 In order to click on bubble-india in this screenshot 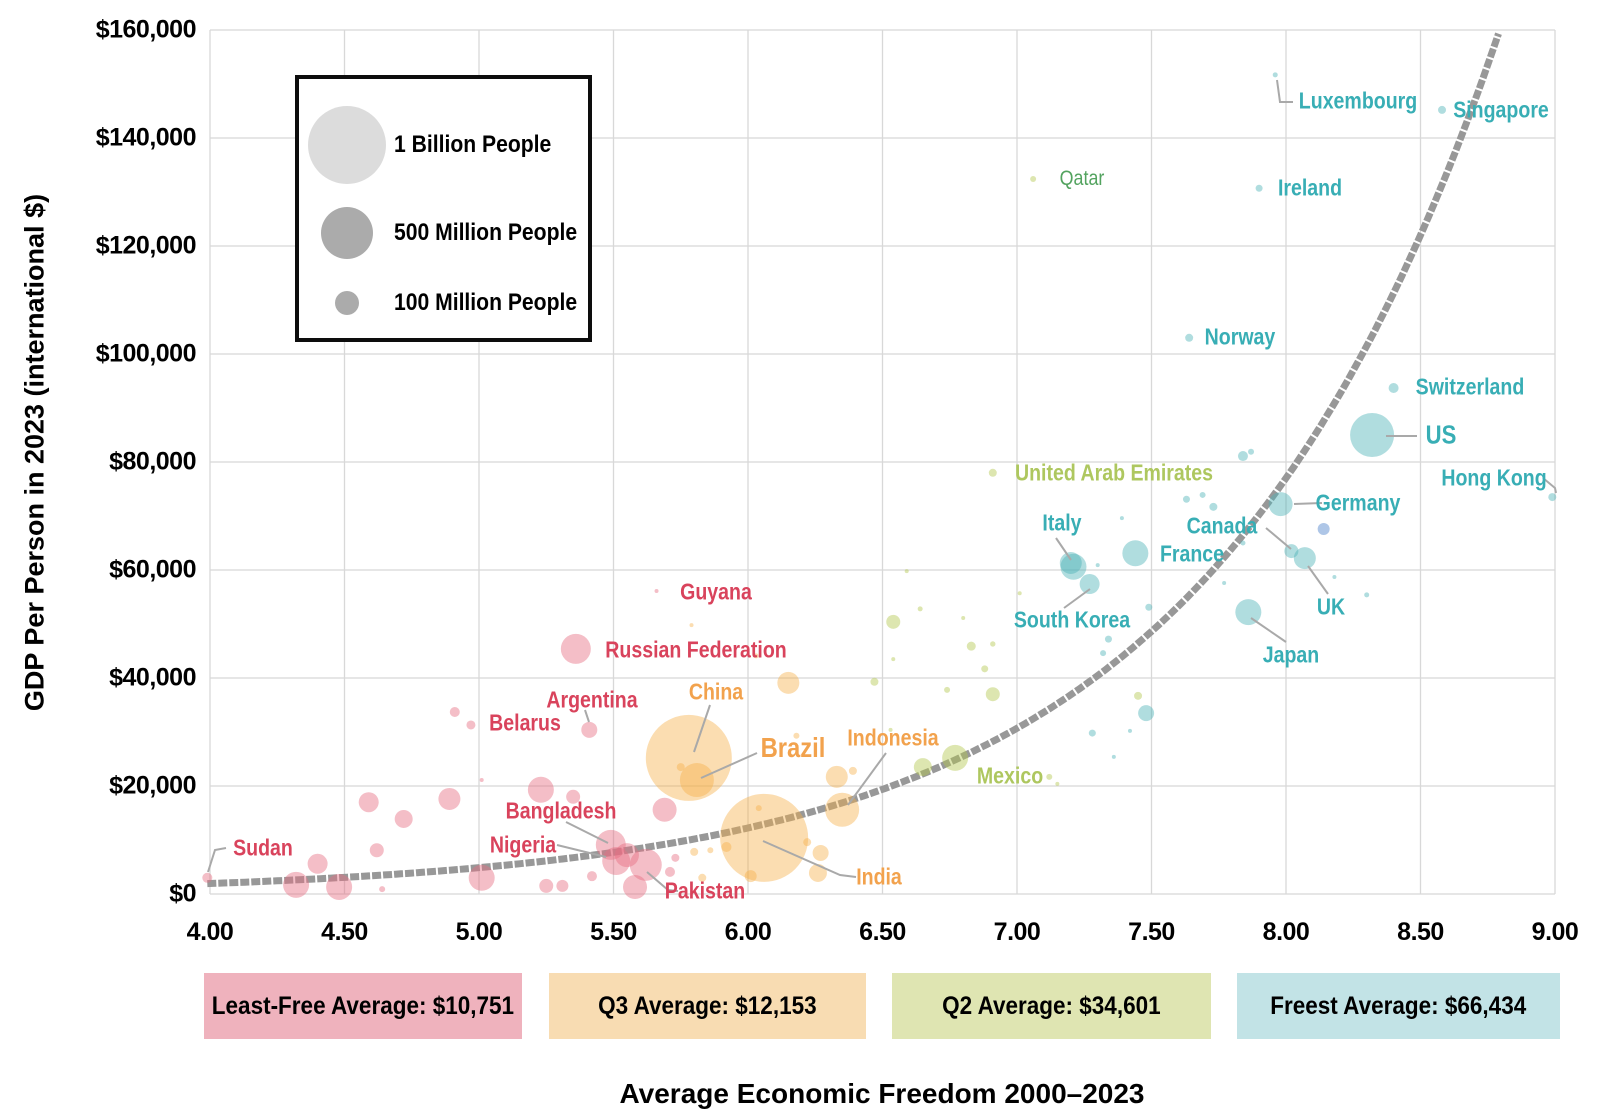, I will do `click(764, 837)`.